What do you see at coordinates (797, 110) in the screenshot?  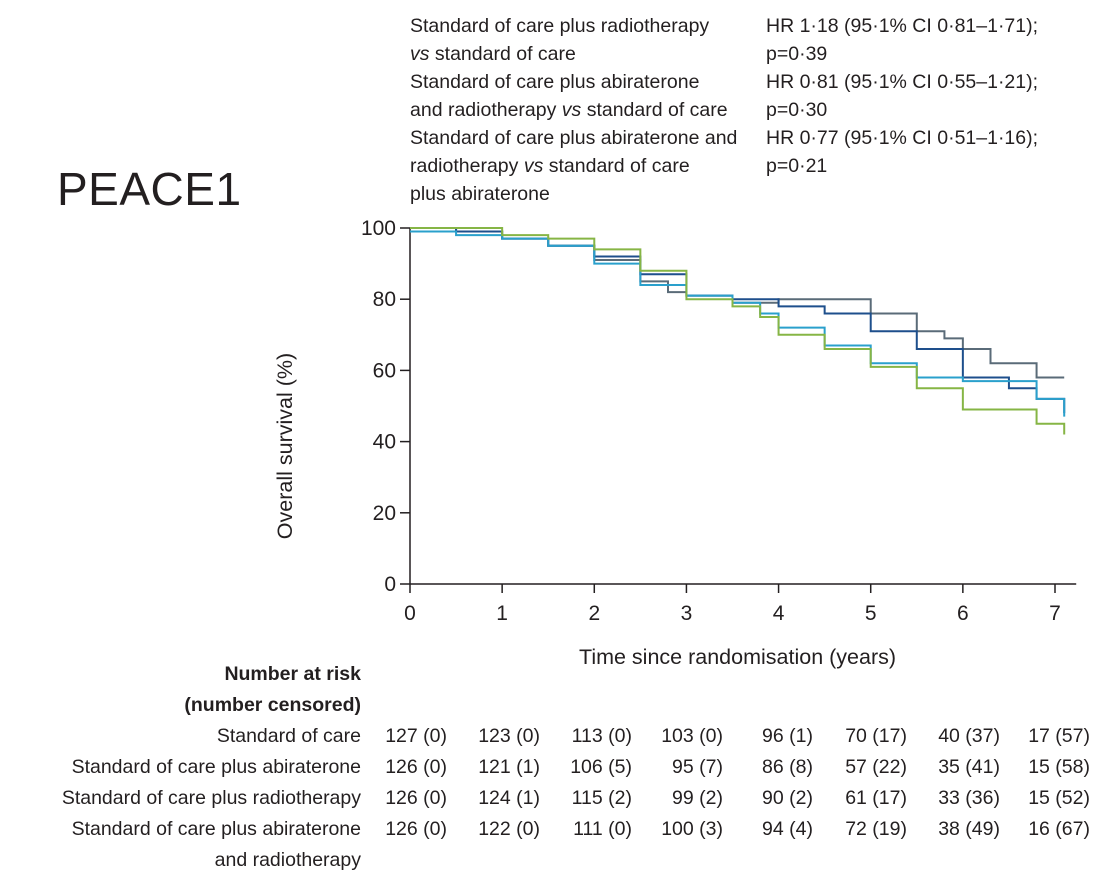 I see `p-value-text: p=0·30` at bounding box center [797, 110].